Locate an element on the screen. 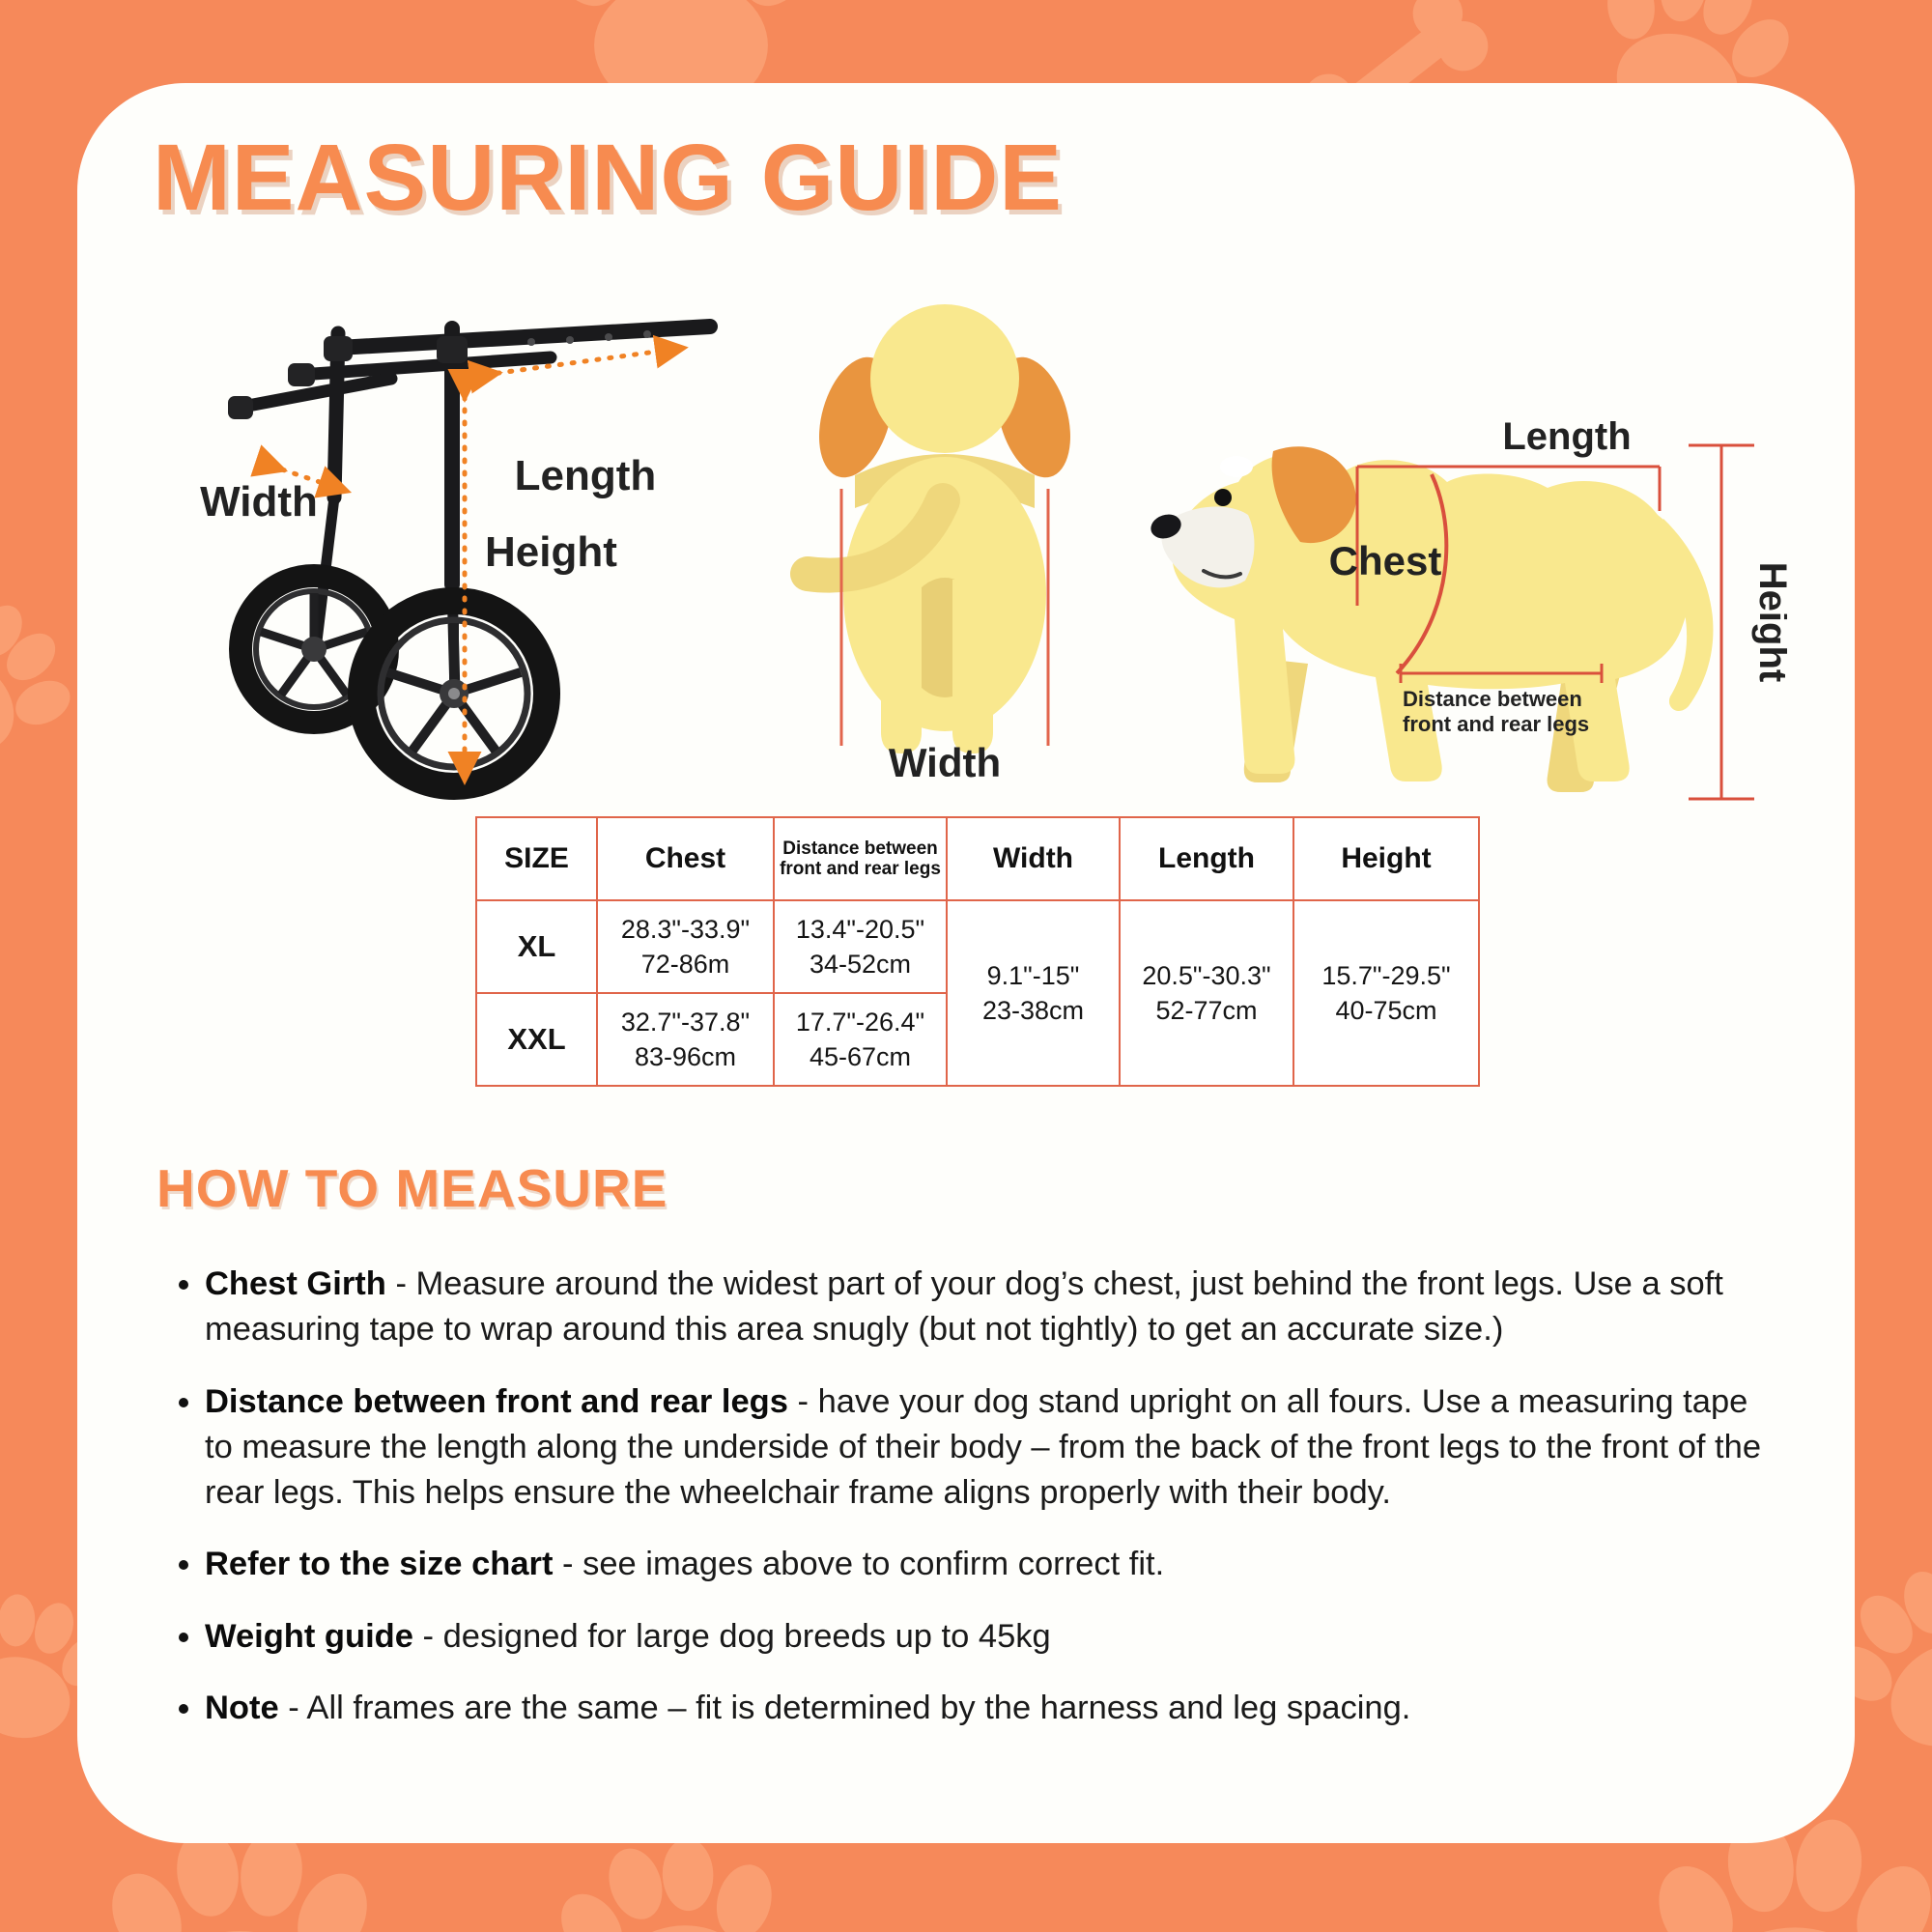 Image resolution: width=1932 pixels, height=1932 pixels. xl-chest-cell: 28.3"-33.9" 72-86m is located at coordinates (685, 946).